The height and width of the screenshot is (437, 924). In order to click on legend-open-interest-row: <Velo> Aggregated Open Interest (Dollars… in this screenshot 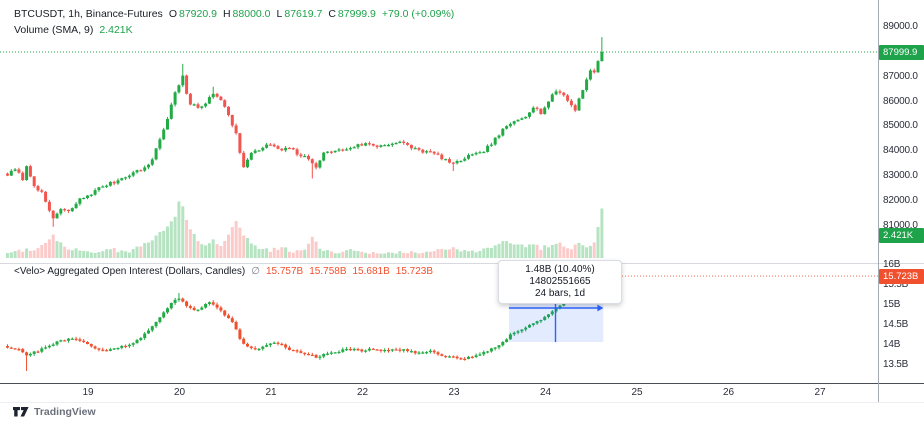, I will do `click(223, 271)`.